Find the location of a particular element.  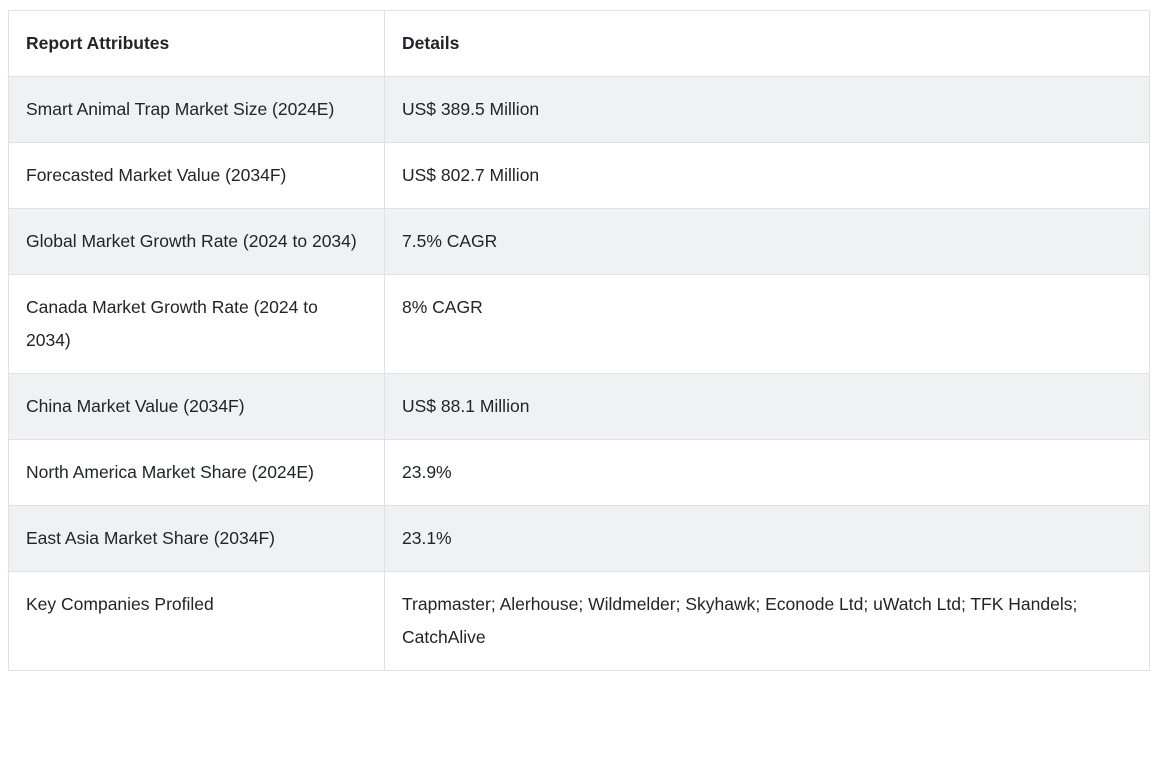

table-header-row: Report Attributes Details is located at coordinates (579, 43).